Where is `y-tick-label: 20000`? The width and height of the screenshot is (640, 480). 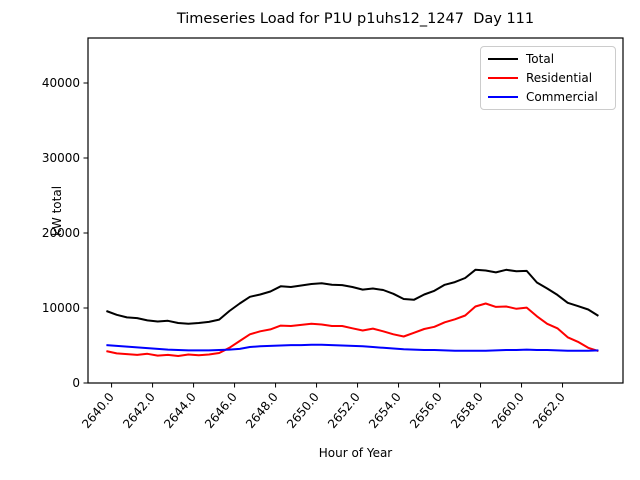 y-tick-label: 20000 is located at coordinates (61, 233).